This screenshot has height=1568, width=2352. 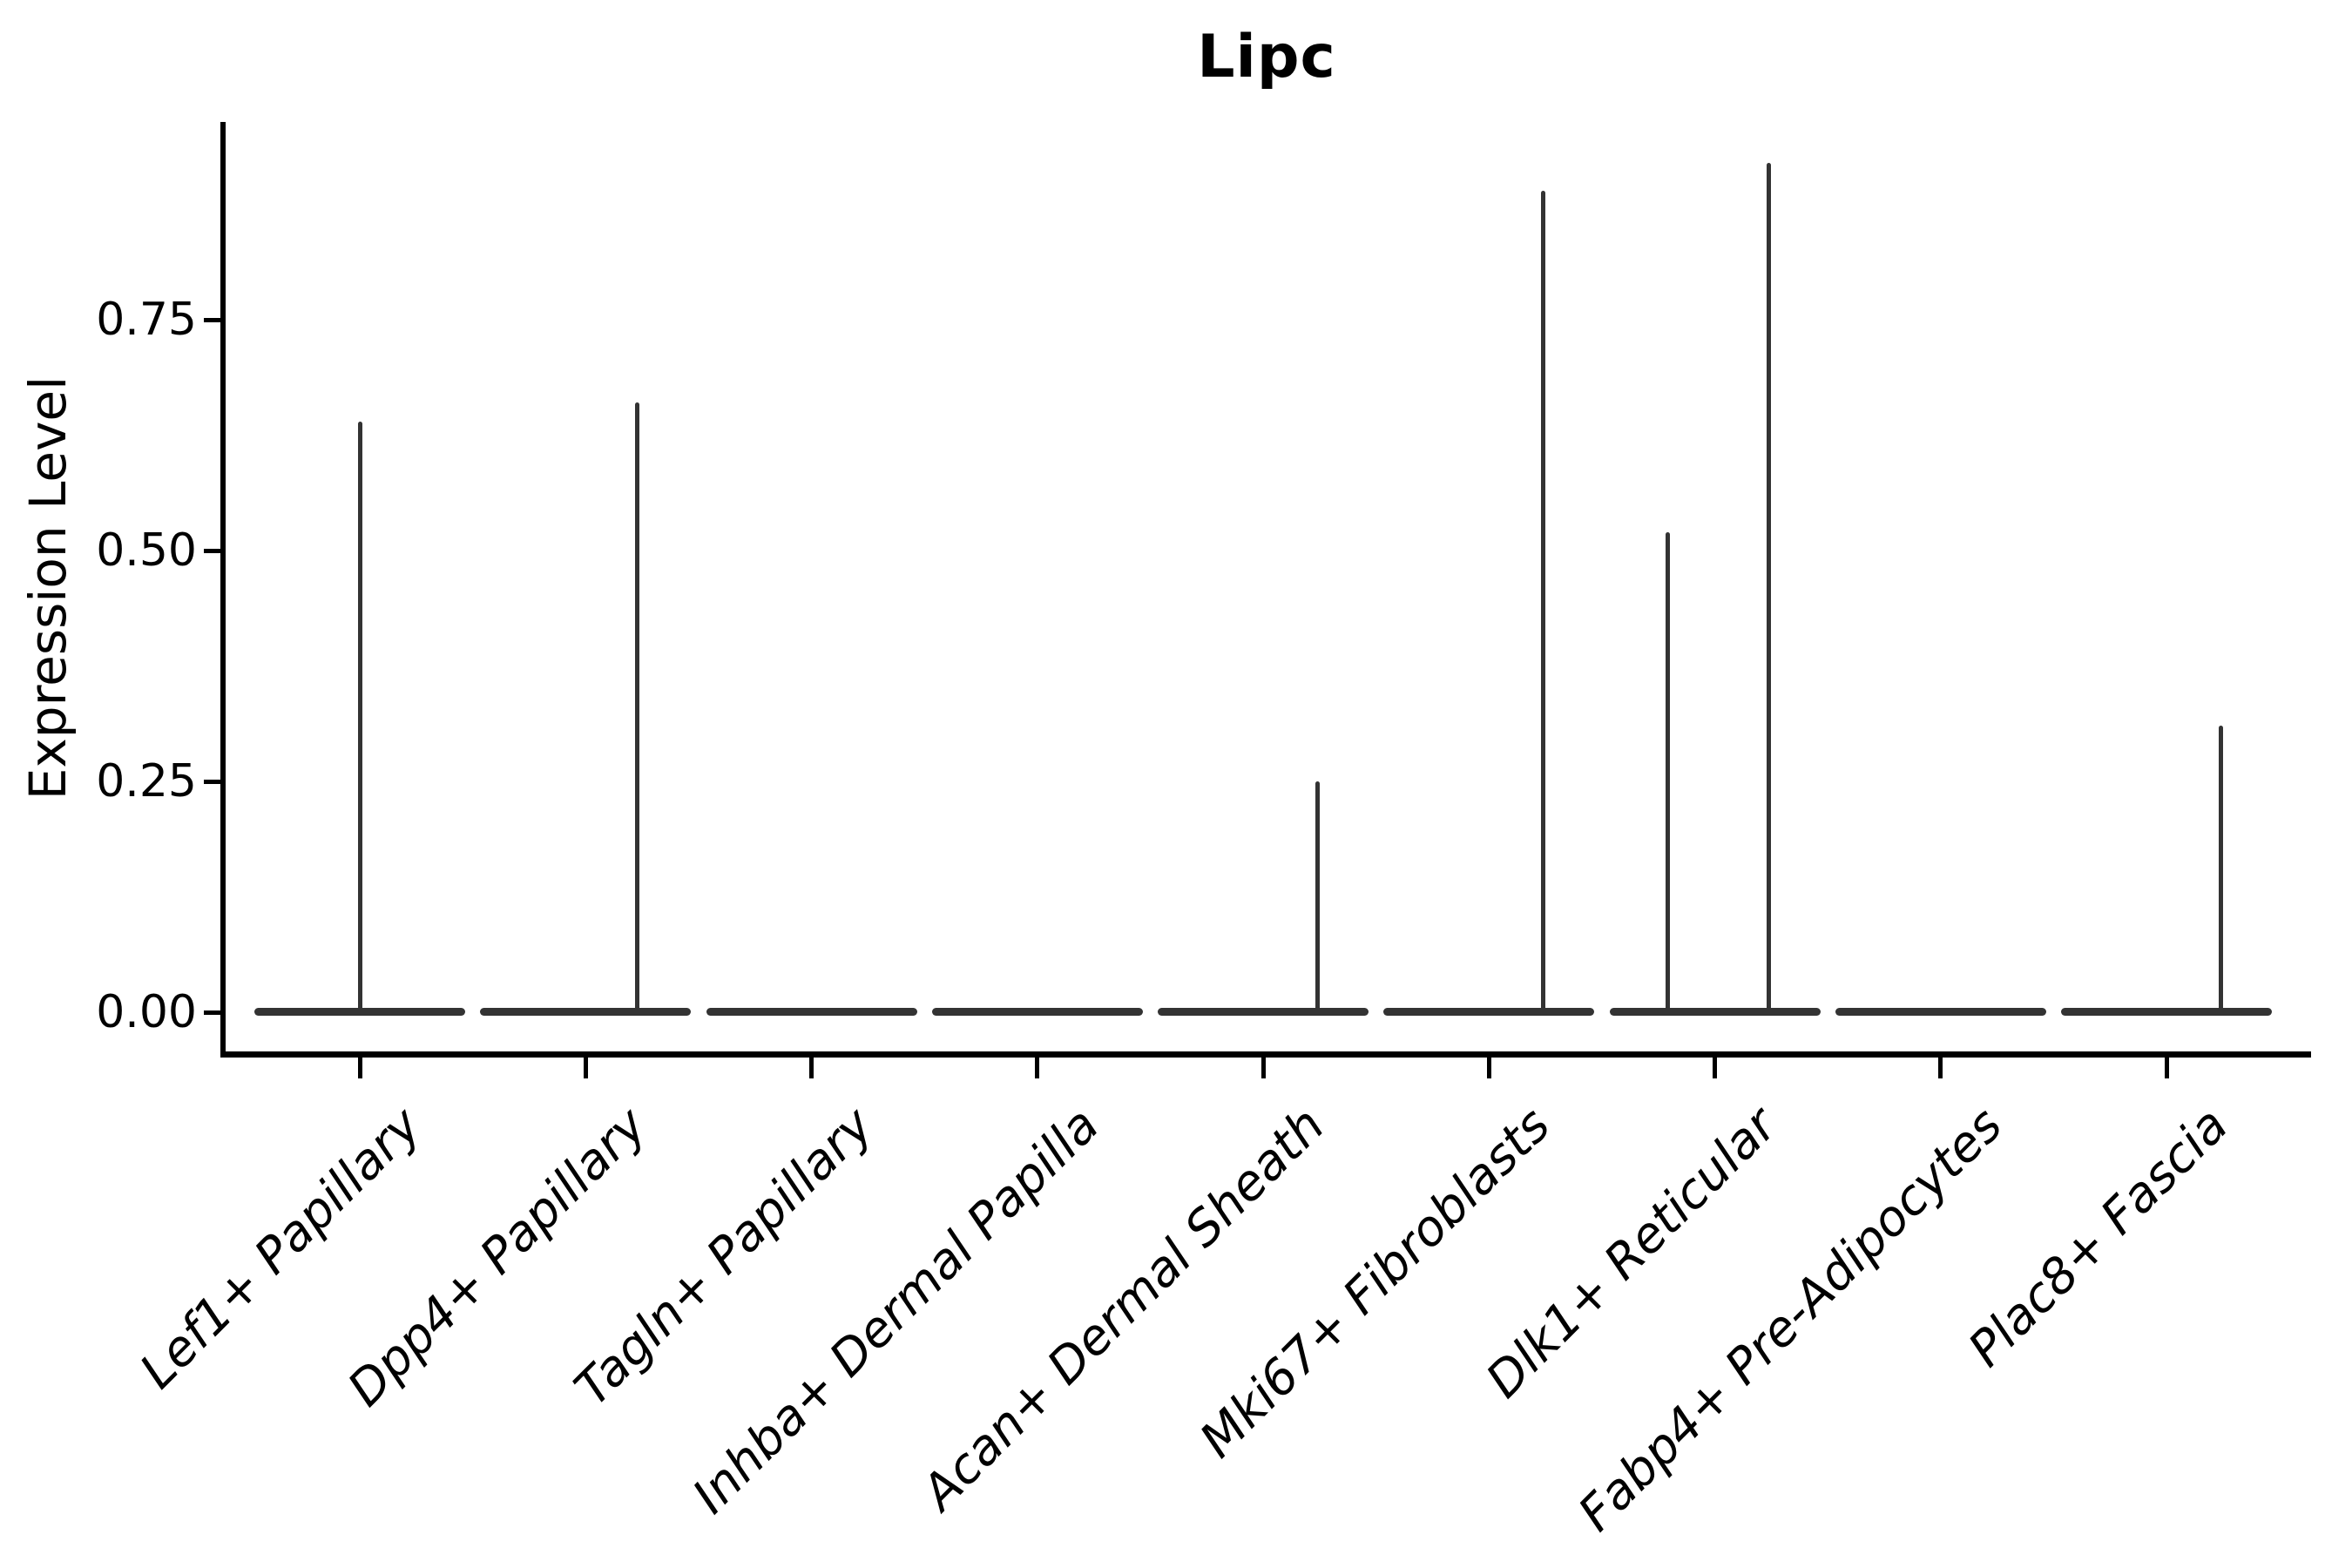 I want to click on y-axis-title: Expression Level, so click(x=48, y=588).